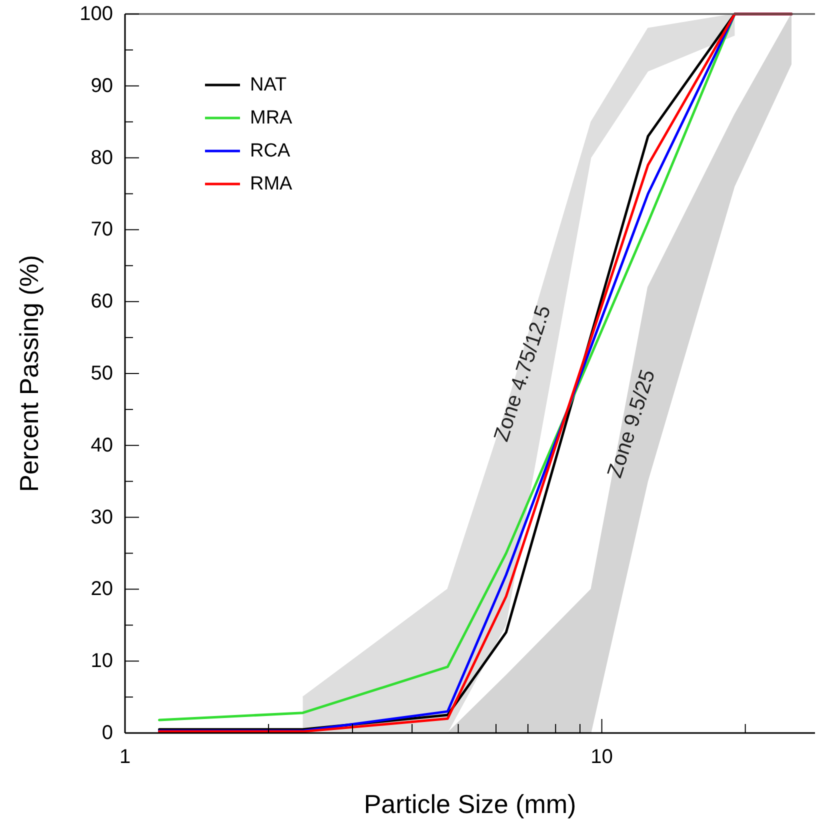 The width and height of the screenshot is (825, 829). Describe the element at coordinates (101, 517) in the screenshot. I see `y-tick-label: 30` at that location.